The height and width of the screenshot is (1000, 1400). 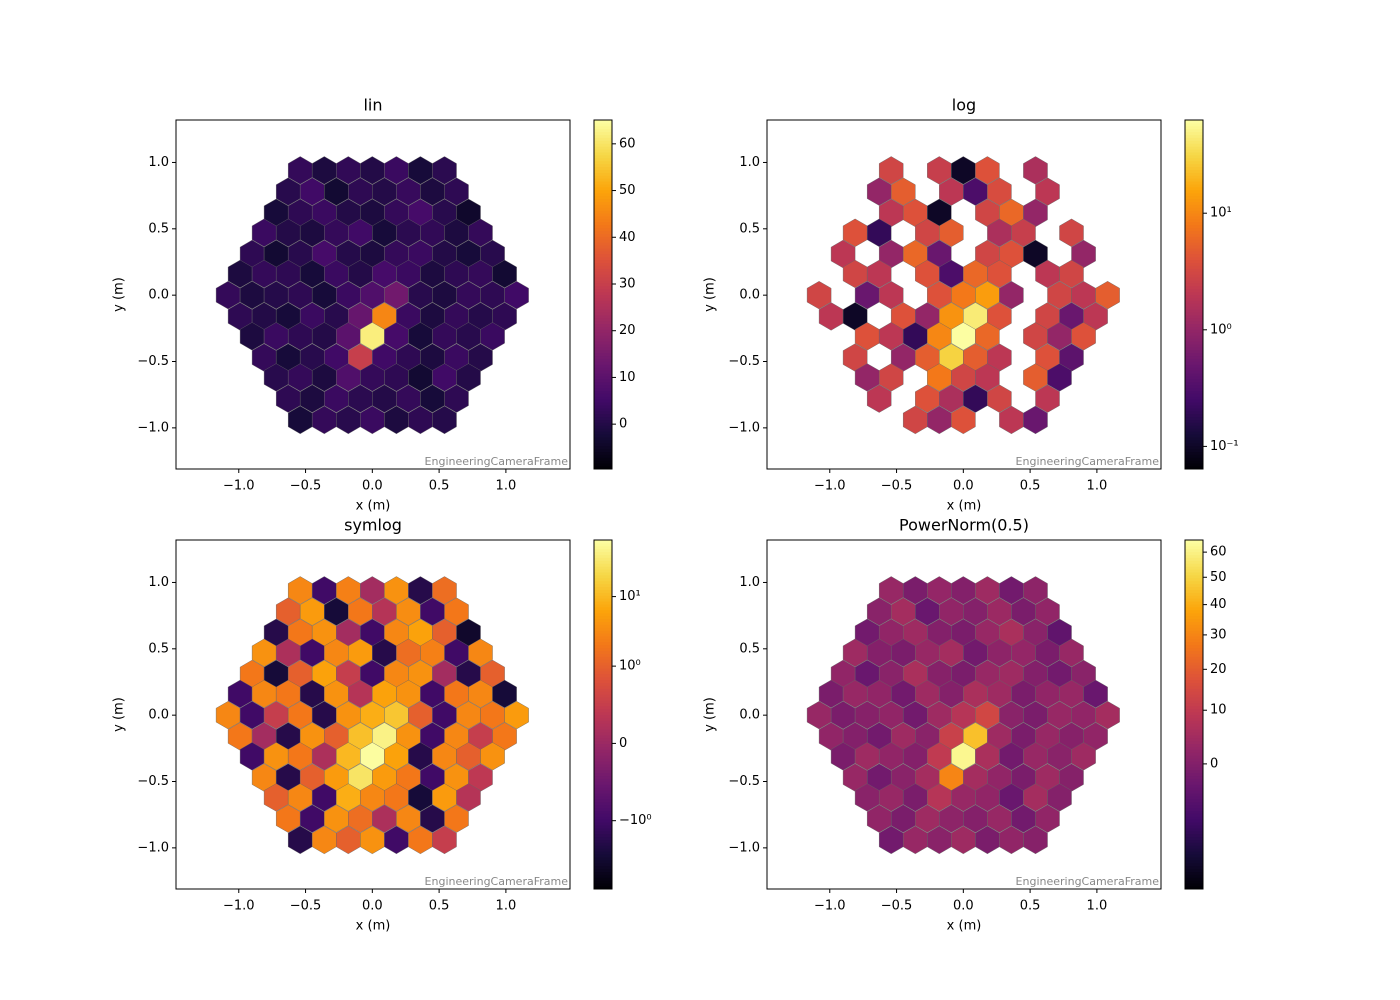 What do you see at coordinates (158, 228) in the screenshot?
I see `y-tick-label: 0.5` at bounding box center [158, 228].